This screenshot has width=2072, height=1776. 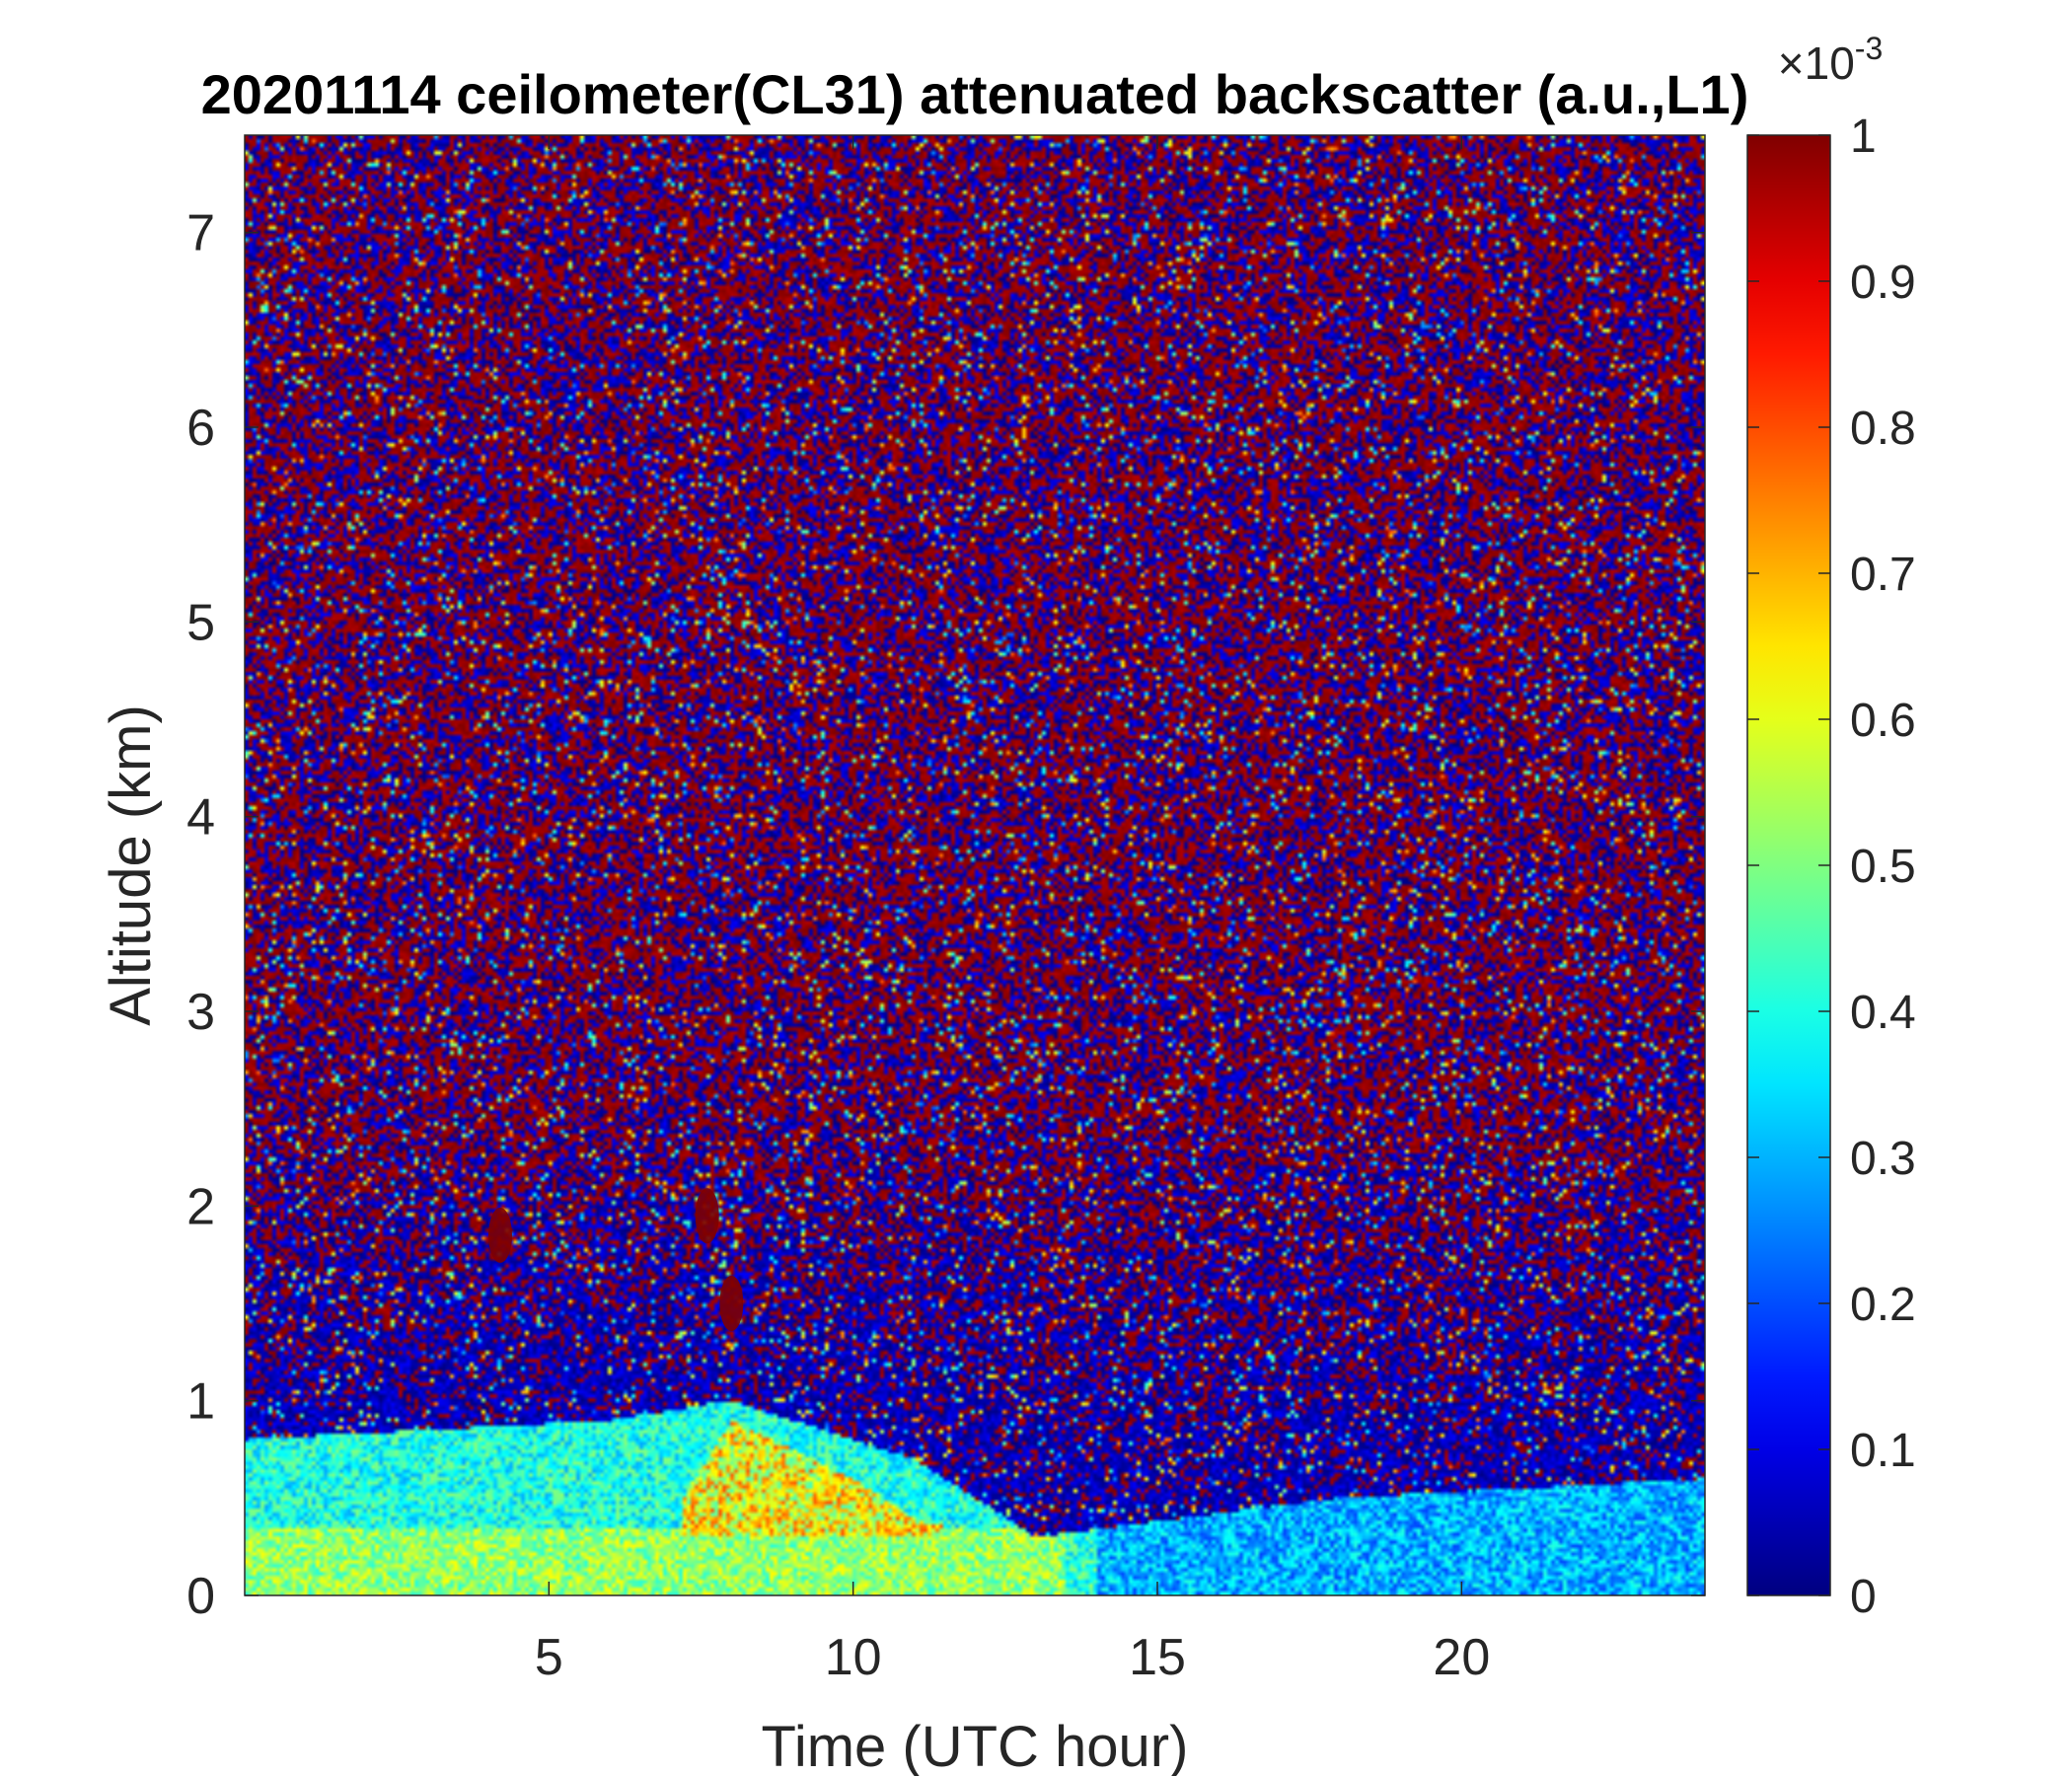 What do you see at coordinates (1832, 867) in the screenshot?
I see `colorbar-ticks: 0 0.1 0.2 0.3 0.4 0.5 0.6 0.7 0.8 0.9 1` at bounding box center [1832, 867].